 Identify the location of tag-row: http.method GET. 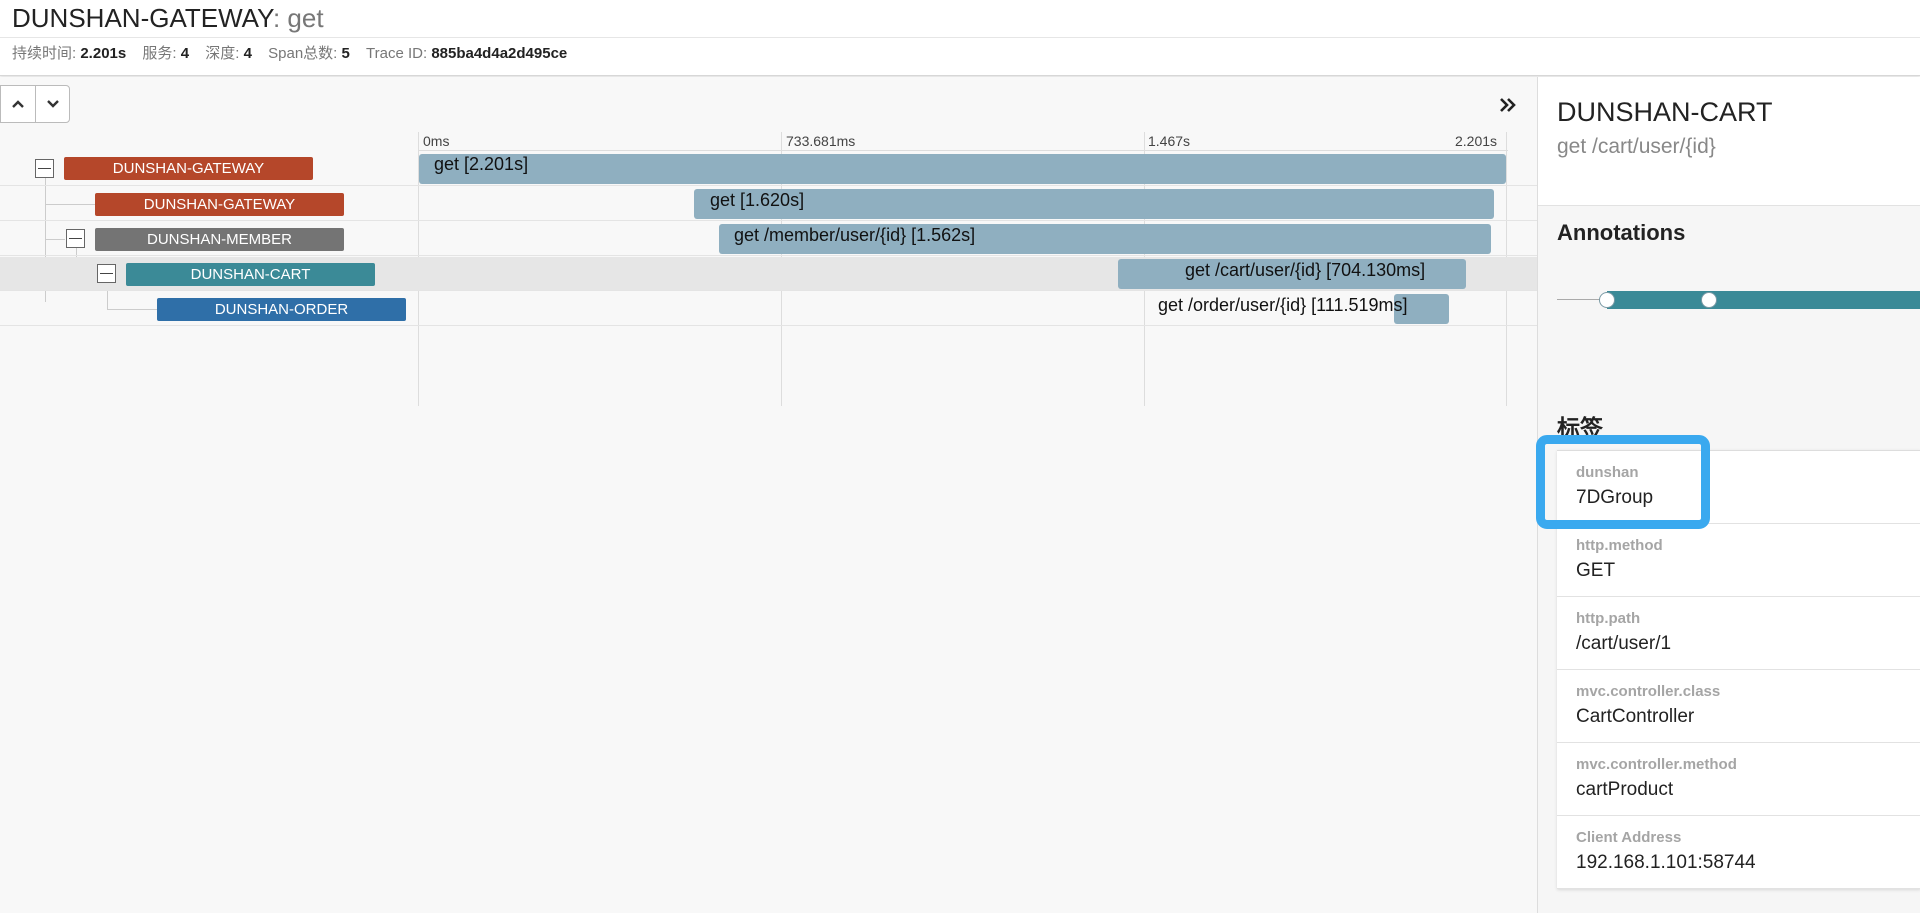
(1738, 560).